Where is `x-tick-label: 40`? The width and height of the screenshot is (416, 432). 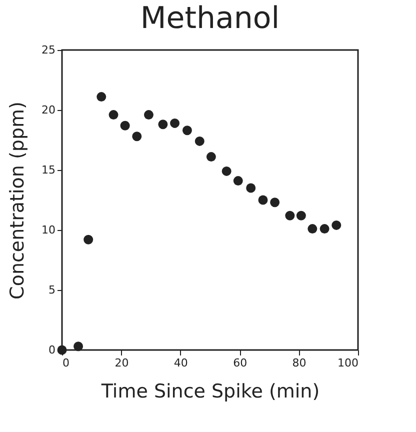 x-tick-label: 40 is located at coordinates (181, 363).